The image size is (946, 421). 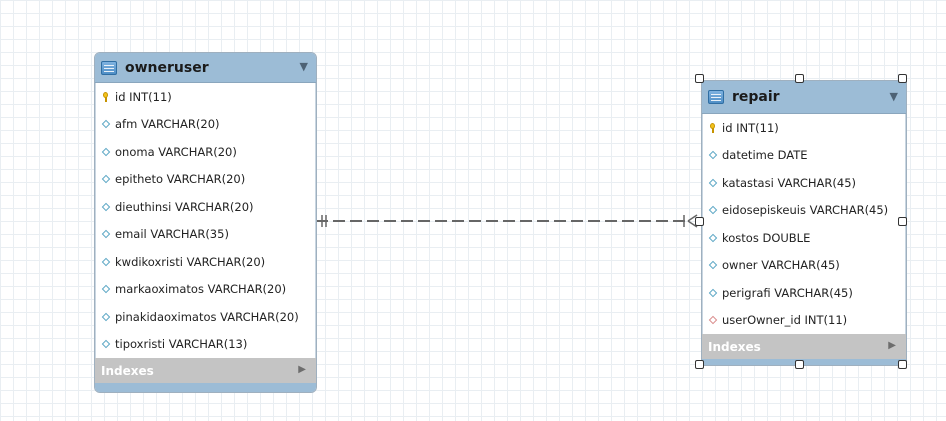 What do you see at coordinates (765, 155) in the screenshot?
I see `column-label: datetime DATE` at bounding box center [765, 155].